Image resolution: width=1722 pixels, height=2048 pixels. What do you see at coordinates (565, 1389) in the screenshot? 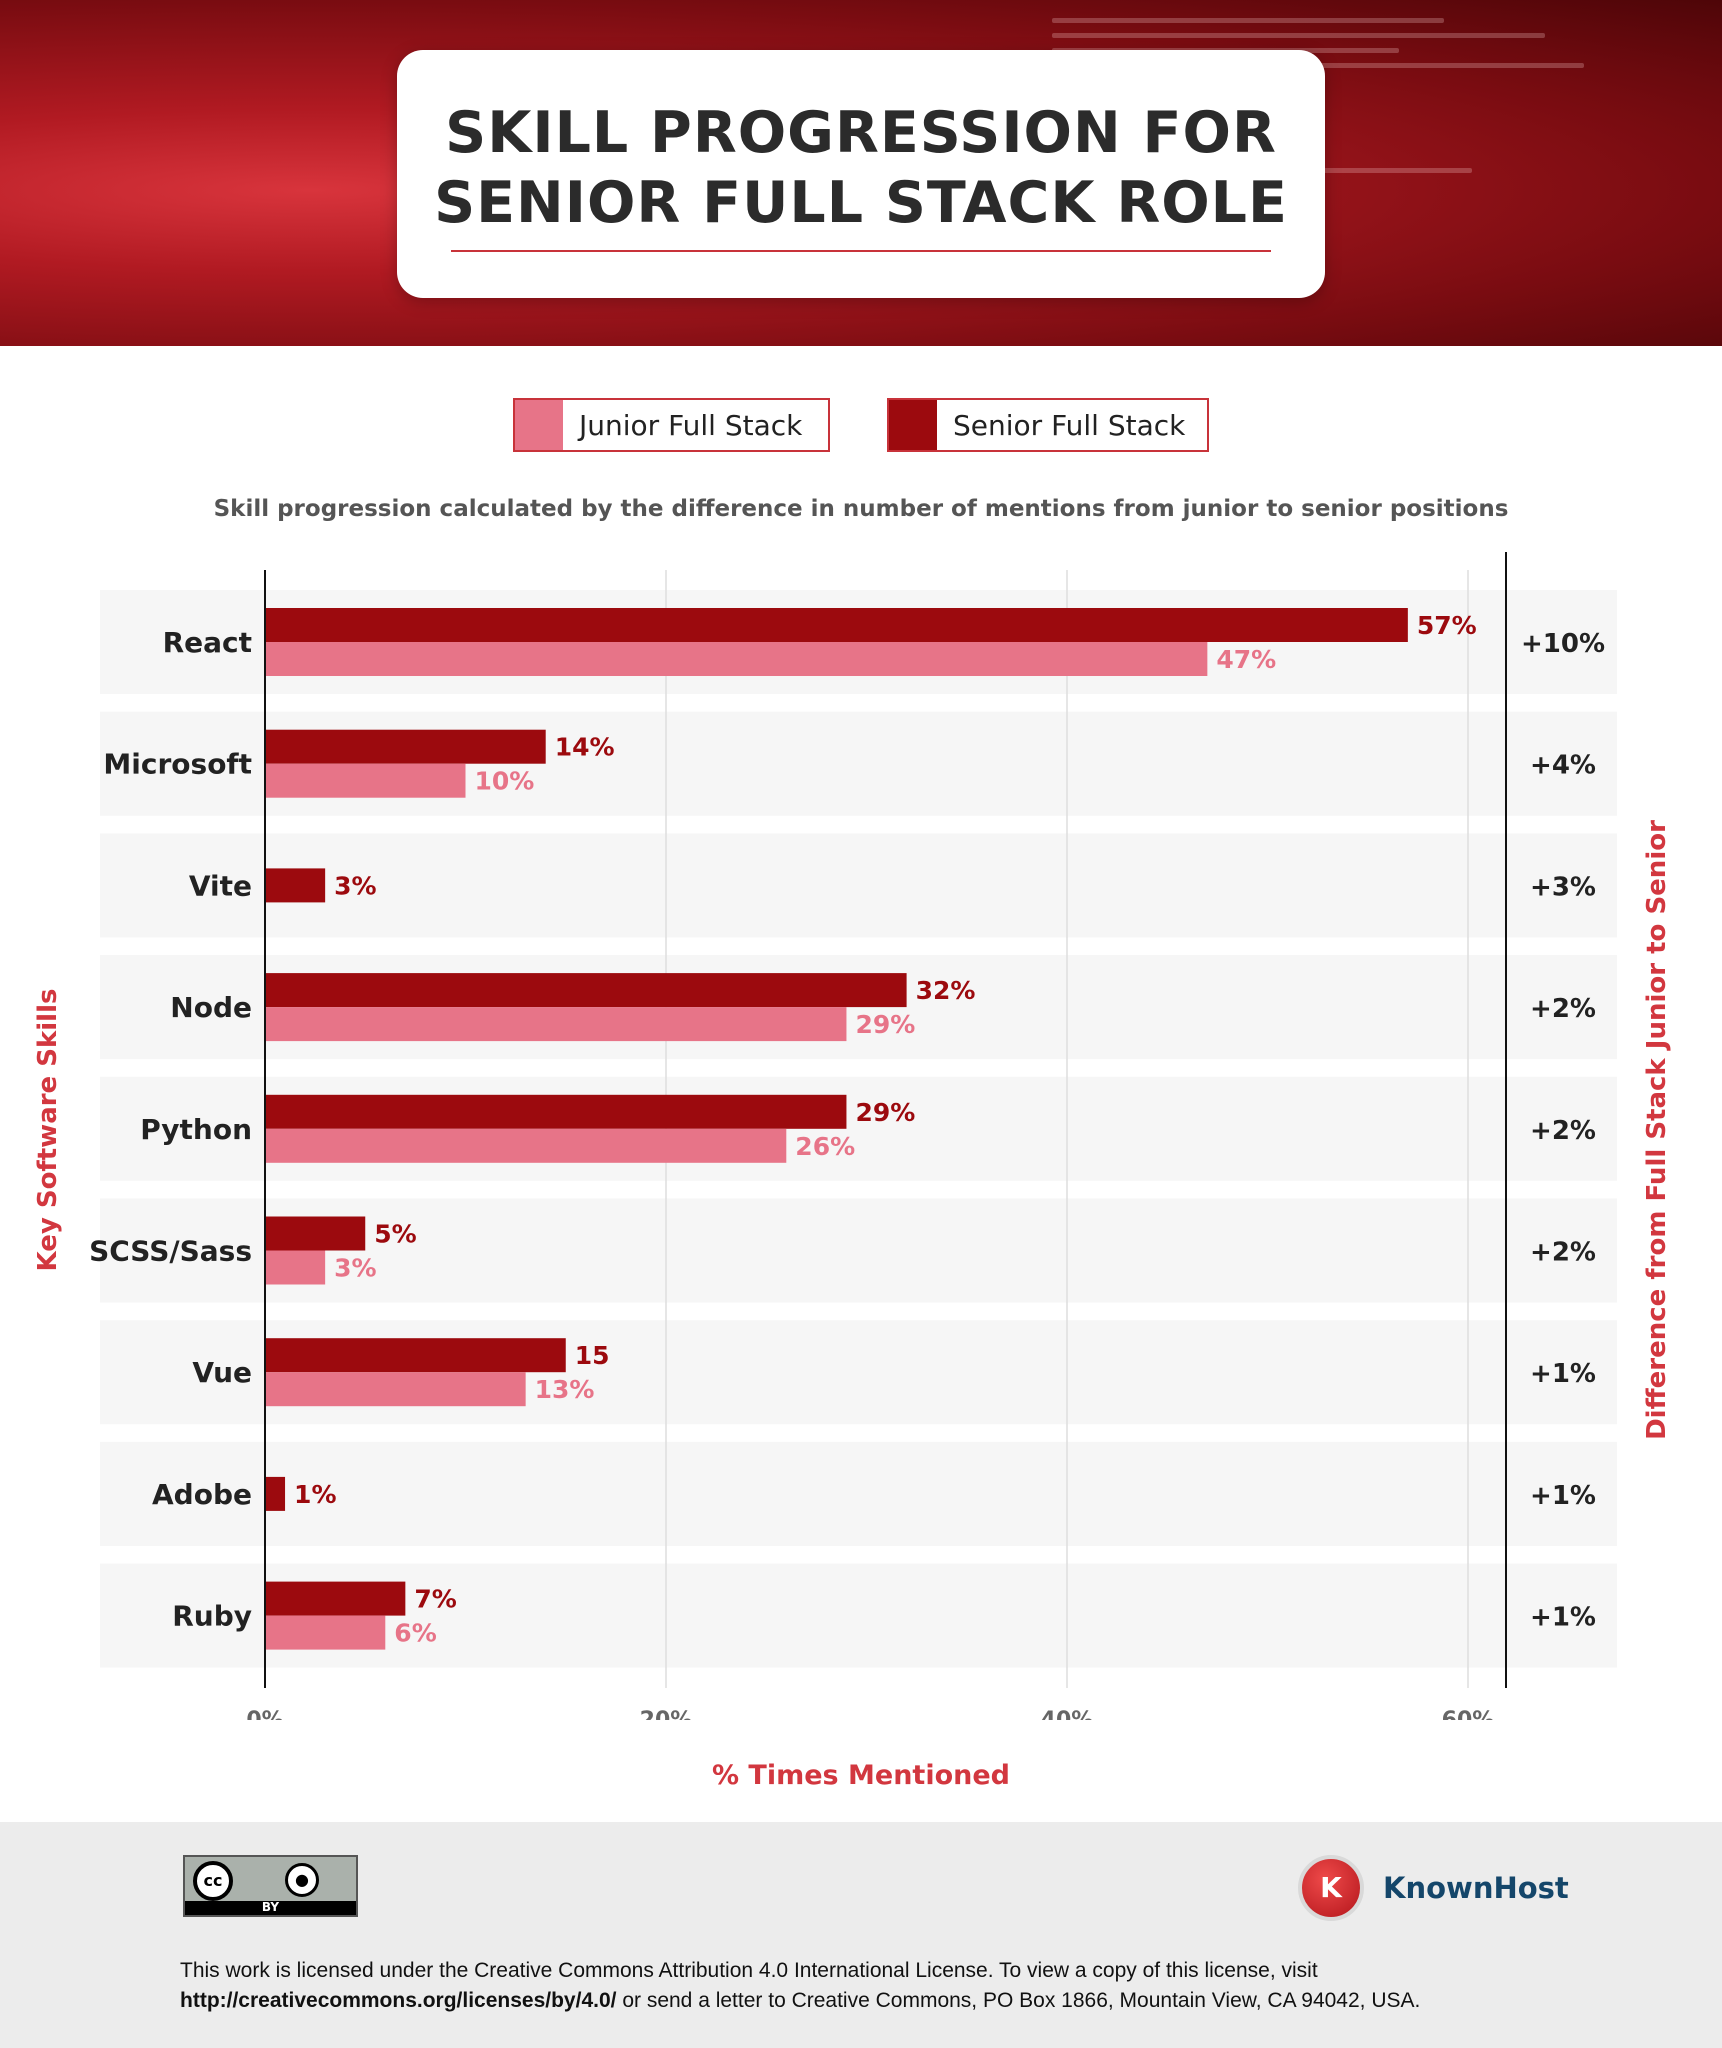
I see `bar-label-junior: 13%` at bounding box center [565, 1389].